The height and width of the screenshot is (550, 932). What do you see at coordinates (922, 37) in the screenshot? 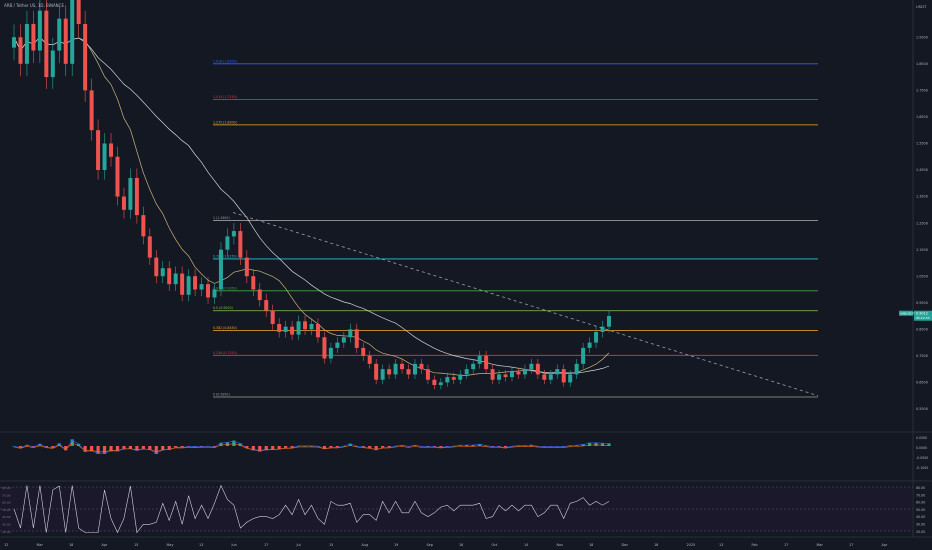
I see `price-tick-label: 1.9500` at bounding box center [922, 37].